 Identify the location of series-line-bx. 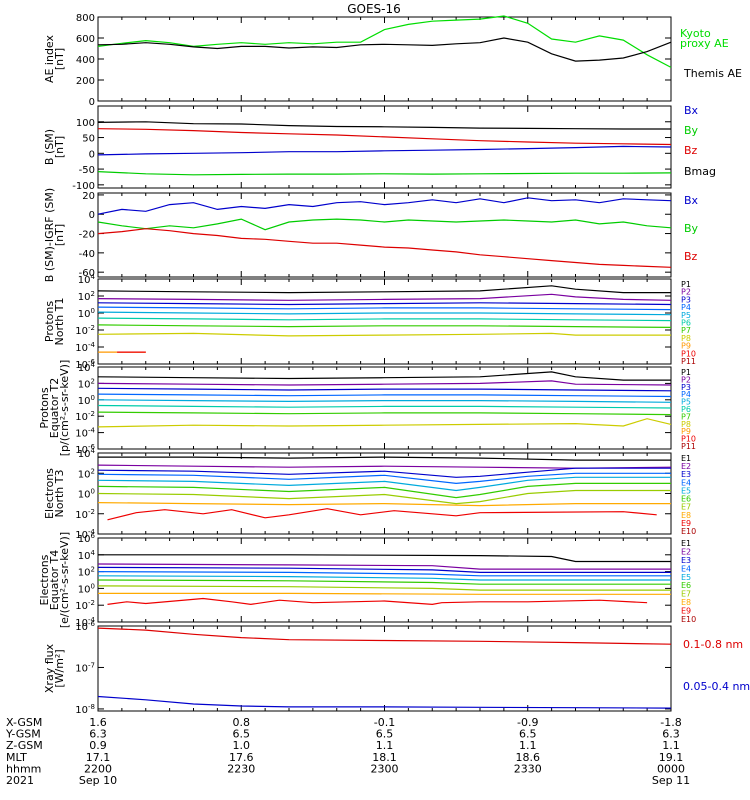
(384, 150).